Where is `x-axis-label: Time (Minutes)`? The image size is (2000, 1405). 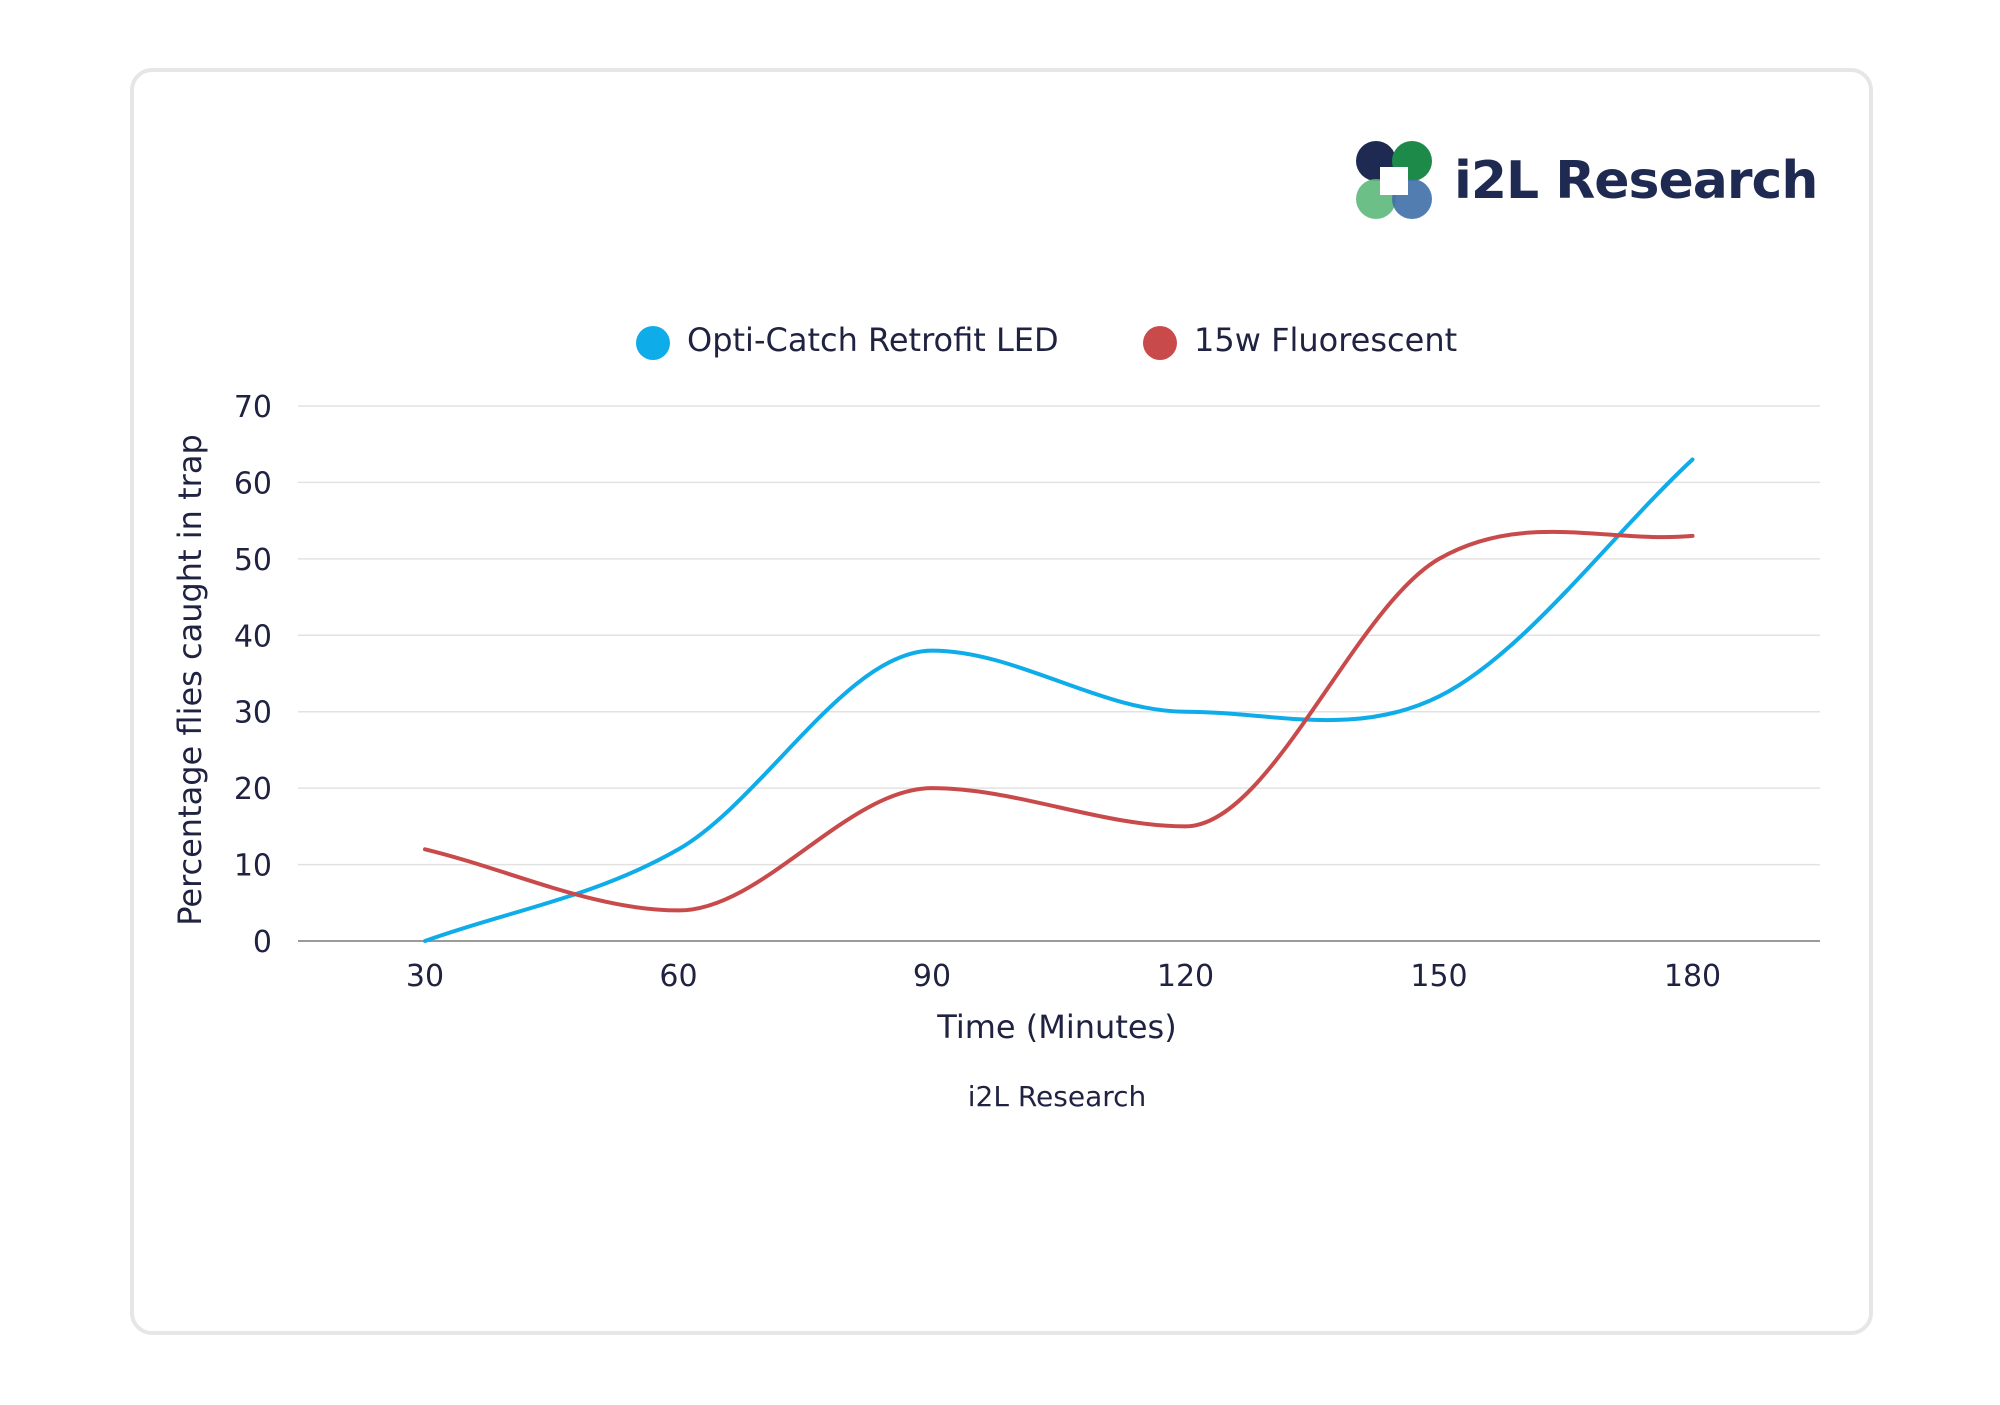
x-axis-label: Time (Minutes) is located at coordinates (1056, 1027).